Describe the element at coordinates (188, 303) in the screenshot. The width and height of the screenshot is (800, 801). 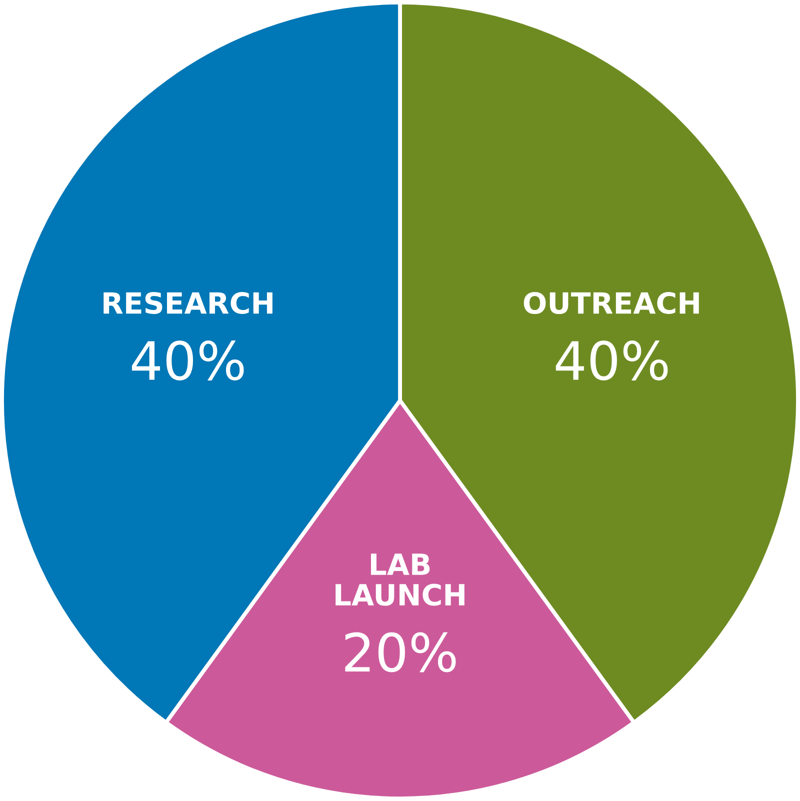
I see `slice-label: RESEARCH` at that location.